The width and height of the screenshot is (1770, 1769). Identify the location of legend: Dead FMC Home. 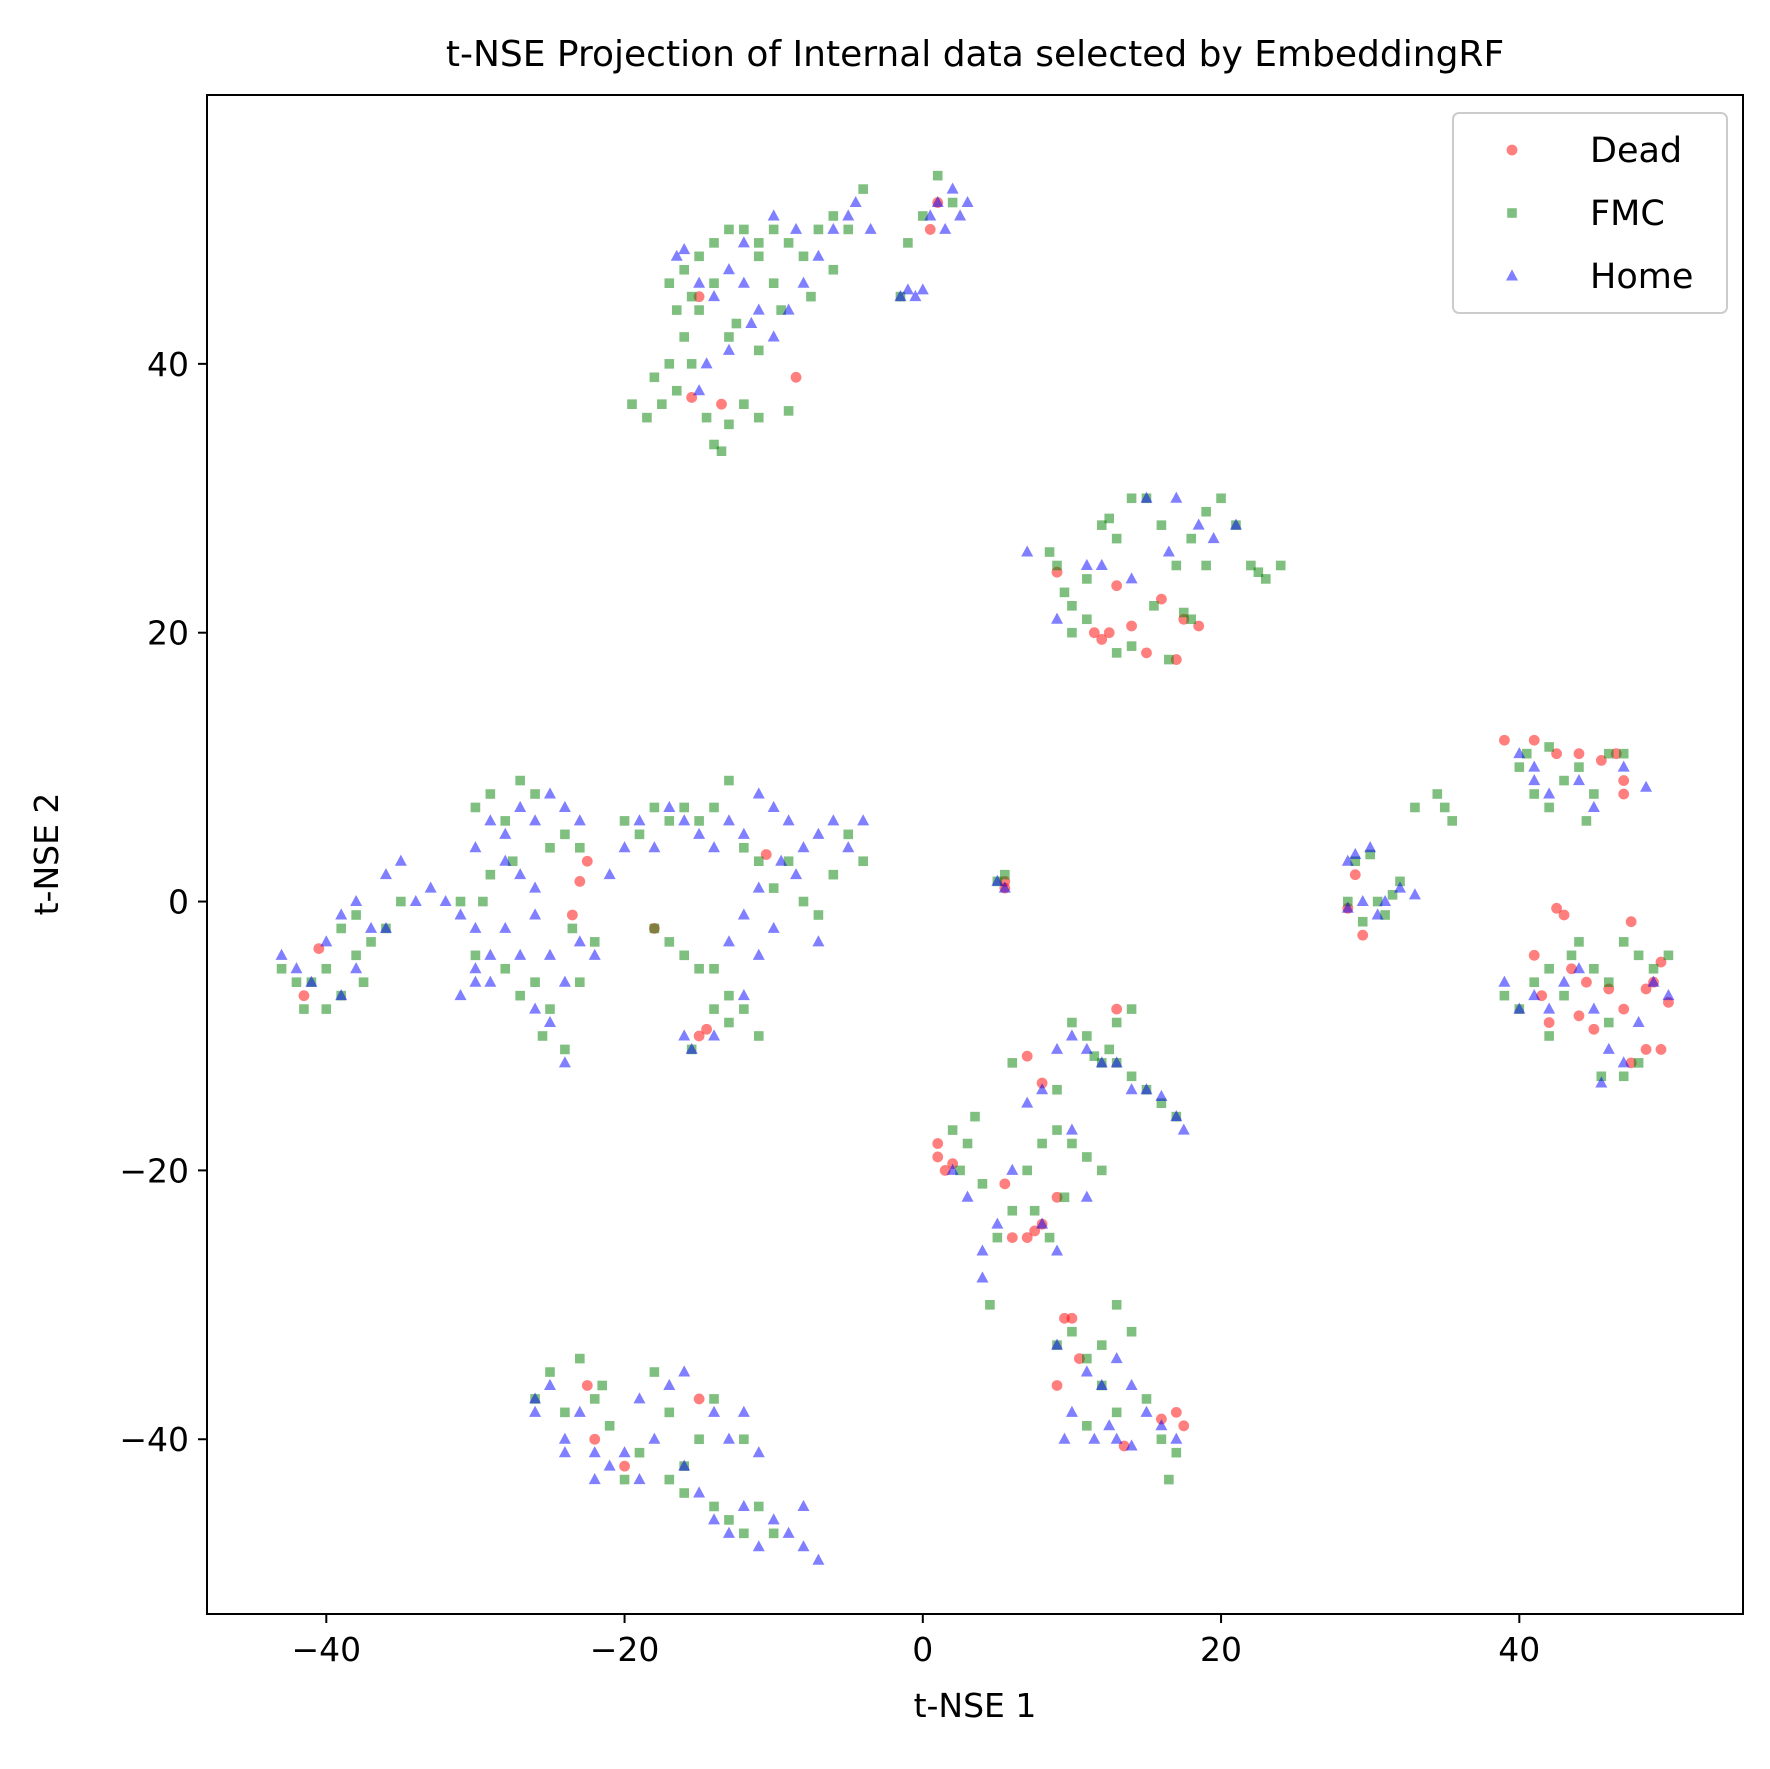
(1590, 213).